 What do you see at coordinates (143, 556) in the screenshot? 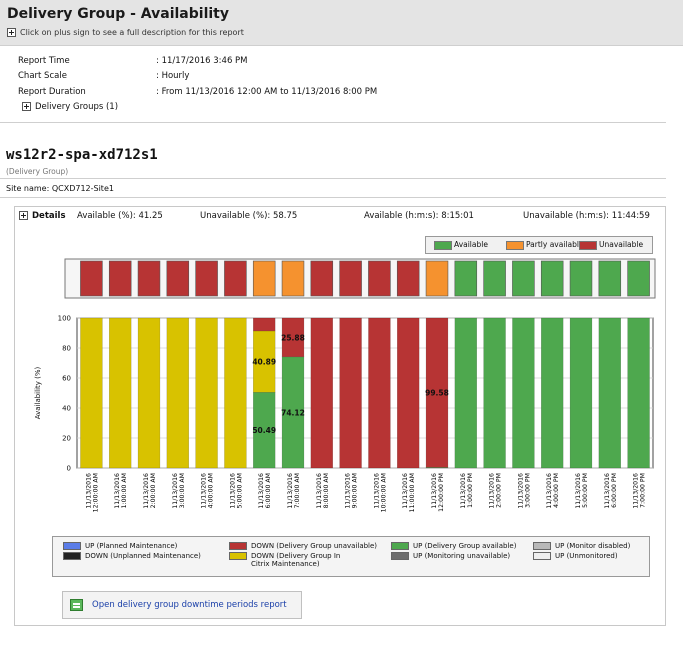
I see `legend-down-unplanned: DOWN (Unplanned Maintenance)` at bounding box center [143, 556].